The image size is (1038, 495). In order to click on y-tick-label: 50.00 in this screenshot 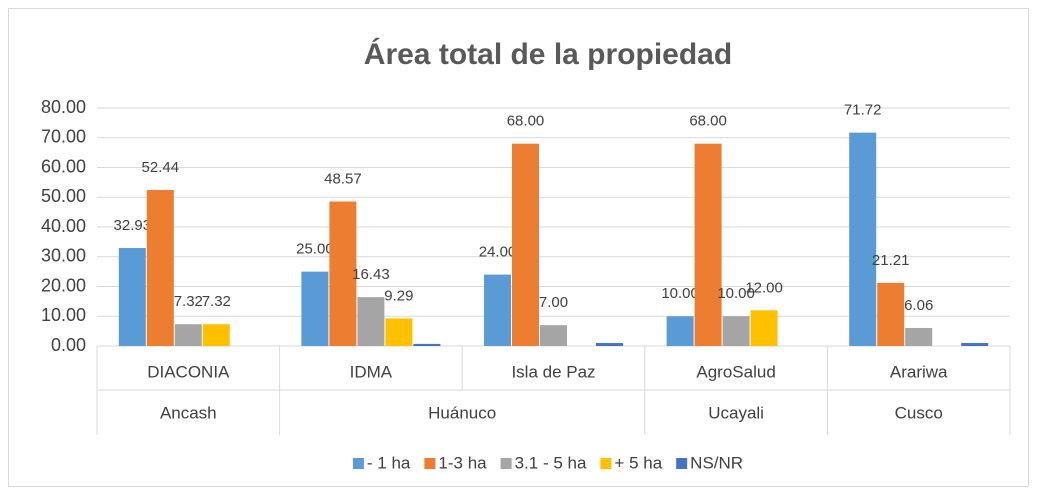, I will do `click(63, 196)`.